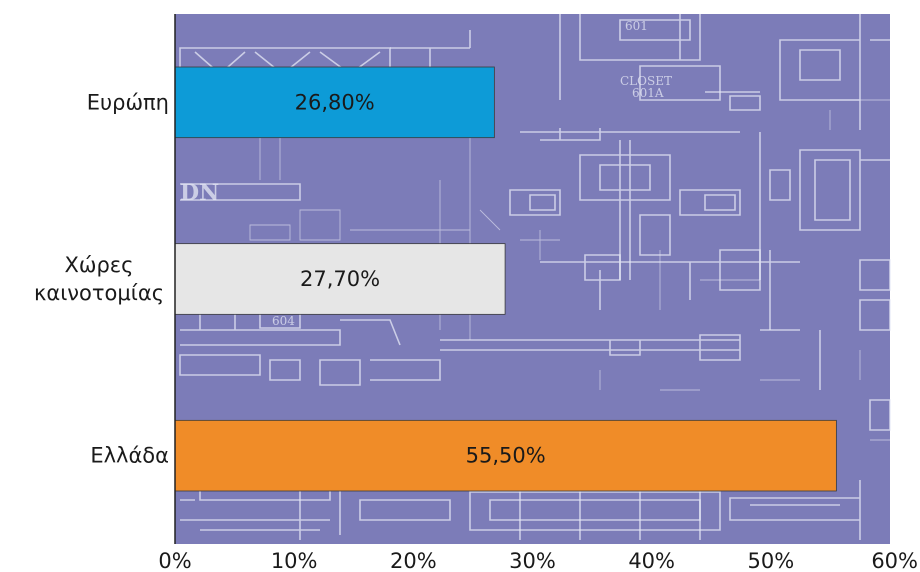 The width and height of the screenshot is (920, 572). I want to click on y-tick-label-line: Ευρώπη, so click(128, 102).